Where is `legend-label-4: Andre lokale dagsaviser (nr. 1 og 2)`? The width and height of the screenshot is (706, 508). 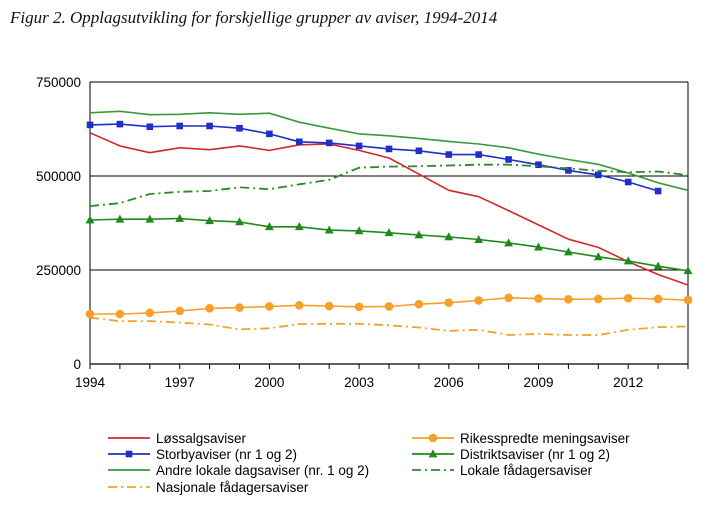
legend-label-4: Andre lokale dagsaviser (nr. 1 og 2) is located at coordinates (262, 470).